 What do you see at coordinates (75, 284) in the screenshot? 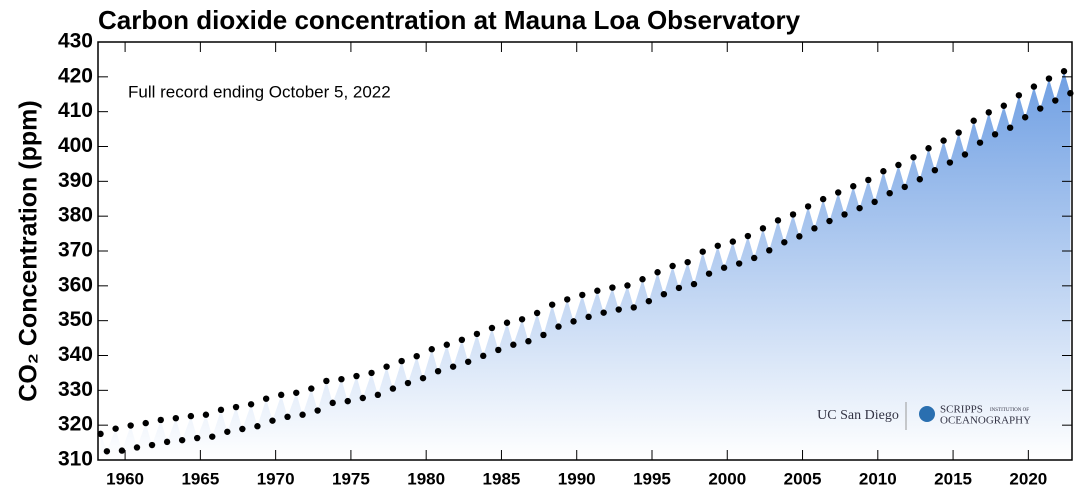
I see `y-tick-label: 360` at bounding box center [75, 284].